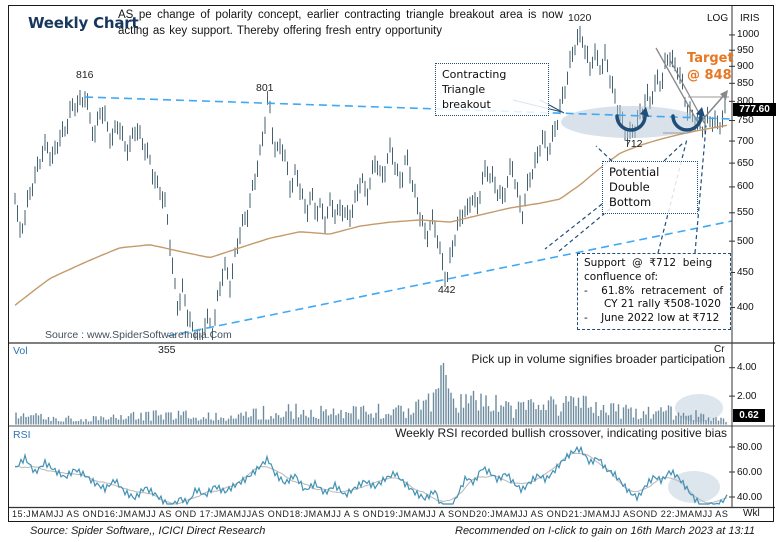  I want to click on axis-tick-label: 850, so click(745, 83).